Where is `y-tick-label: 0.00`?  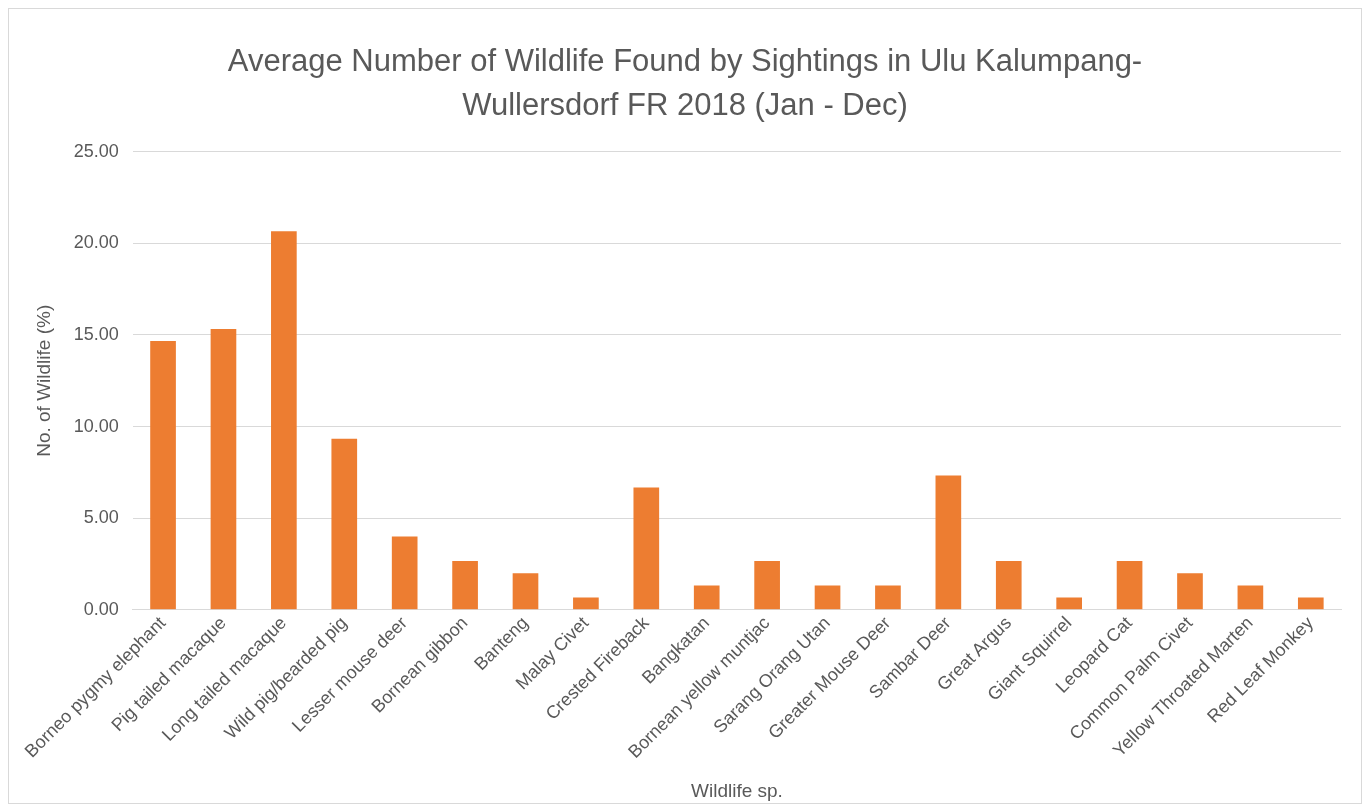 y-tick-label: 0.00 is located at coordinates (101, 608).